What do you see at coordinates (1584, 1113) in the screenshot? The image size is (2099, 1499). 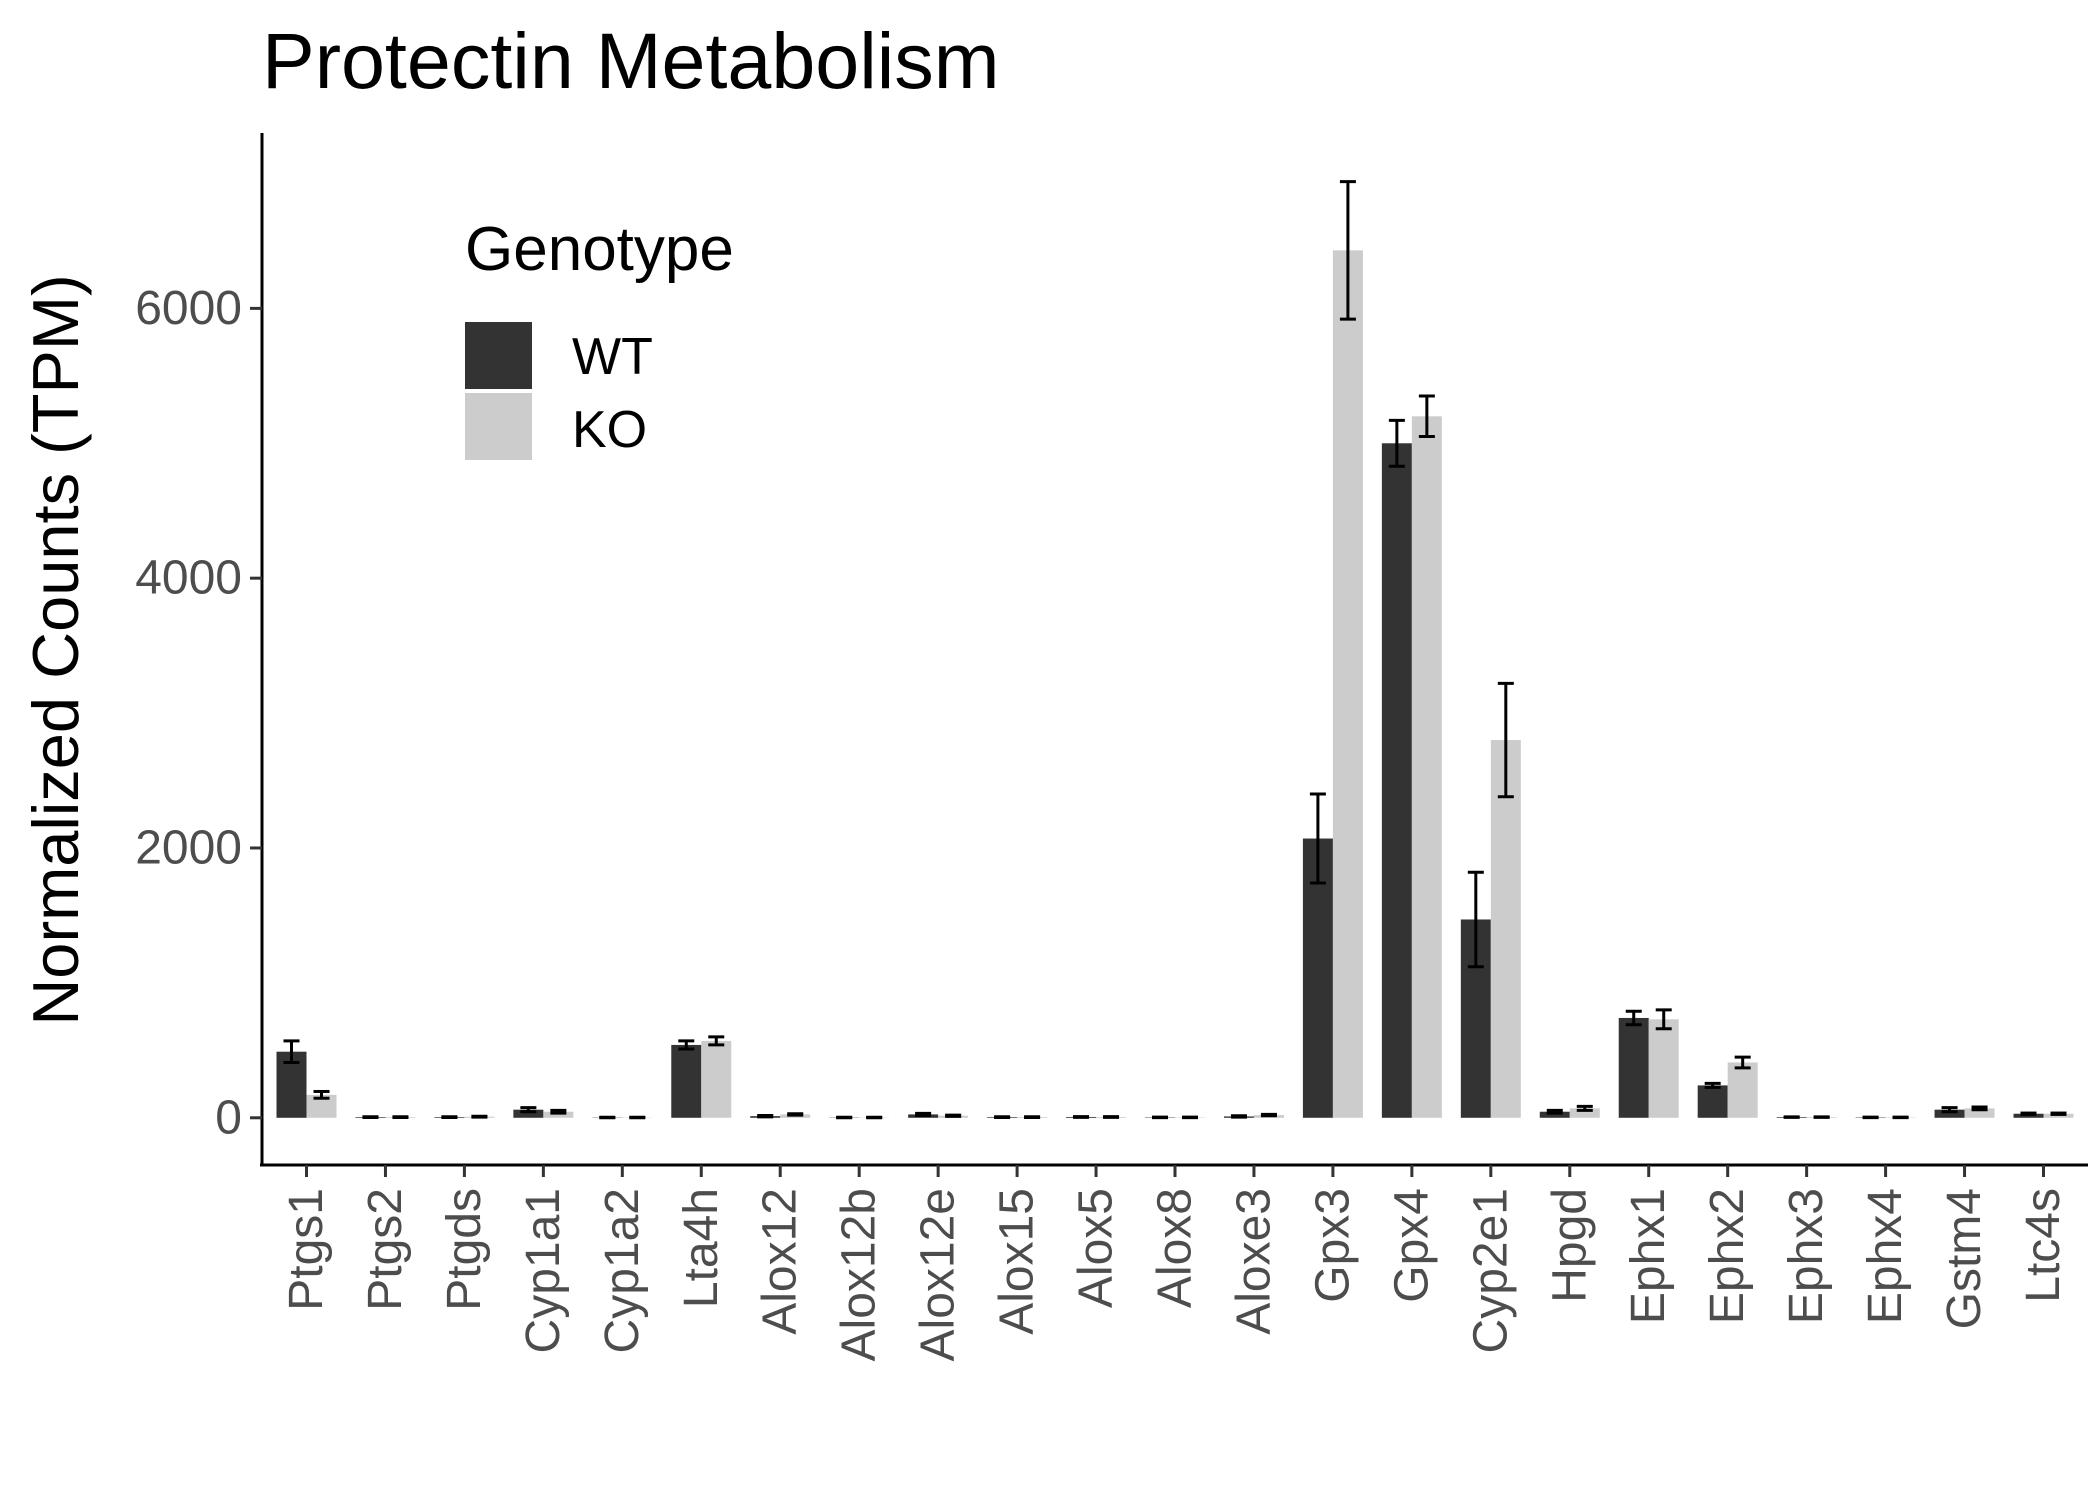 I see `bar-hpgd-ko` at bounding box center [1584, 1113].